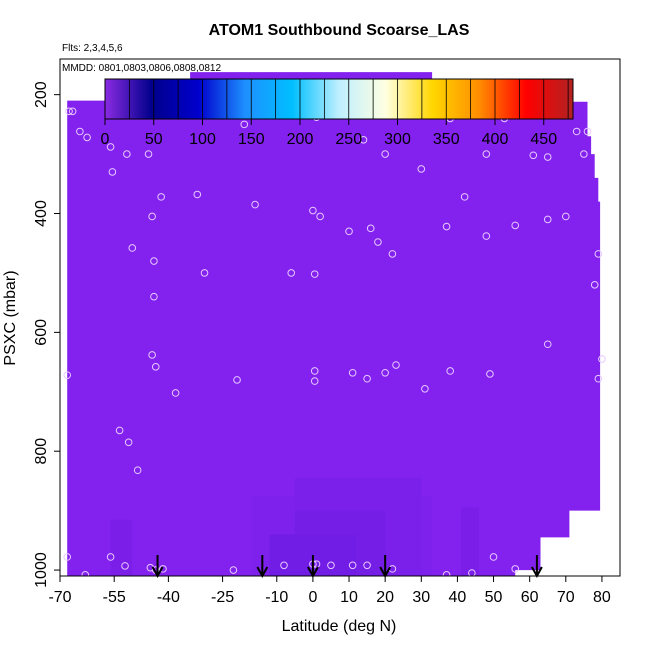 The image size is (650, 650). Describe the element at coordinates (543, 139) in the screenshot. I see `colorbar-tick-label: 450` at that location.